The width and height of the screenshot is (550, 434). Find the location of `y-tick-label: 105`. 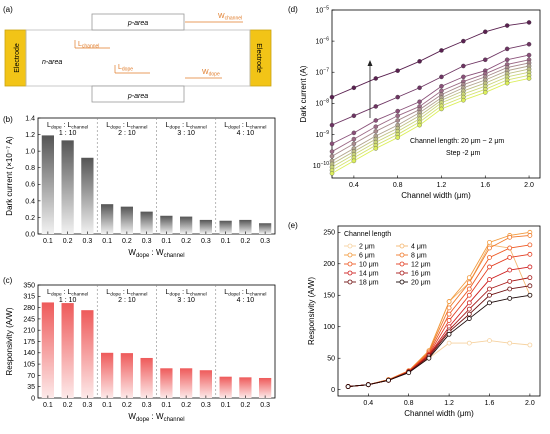

y-tick-label: 105 is located at coordinates (29, 365).